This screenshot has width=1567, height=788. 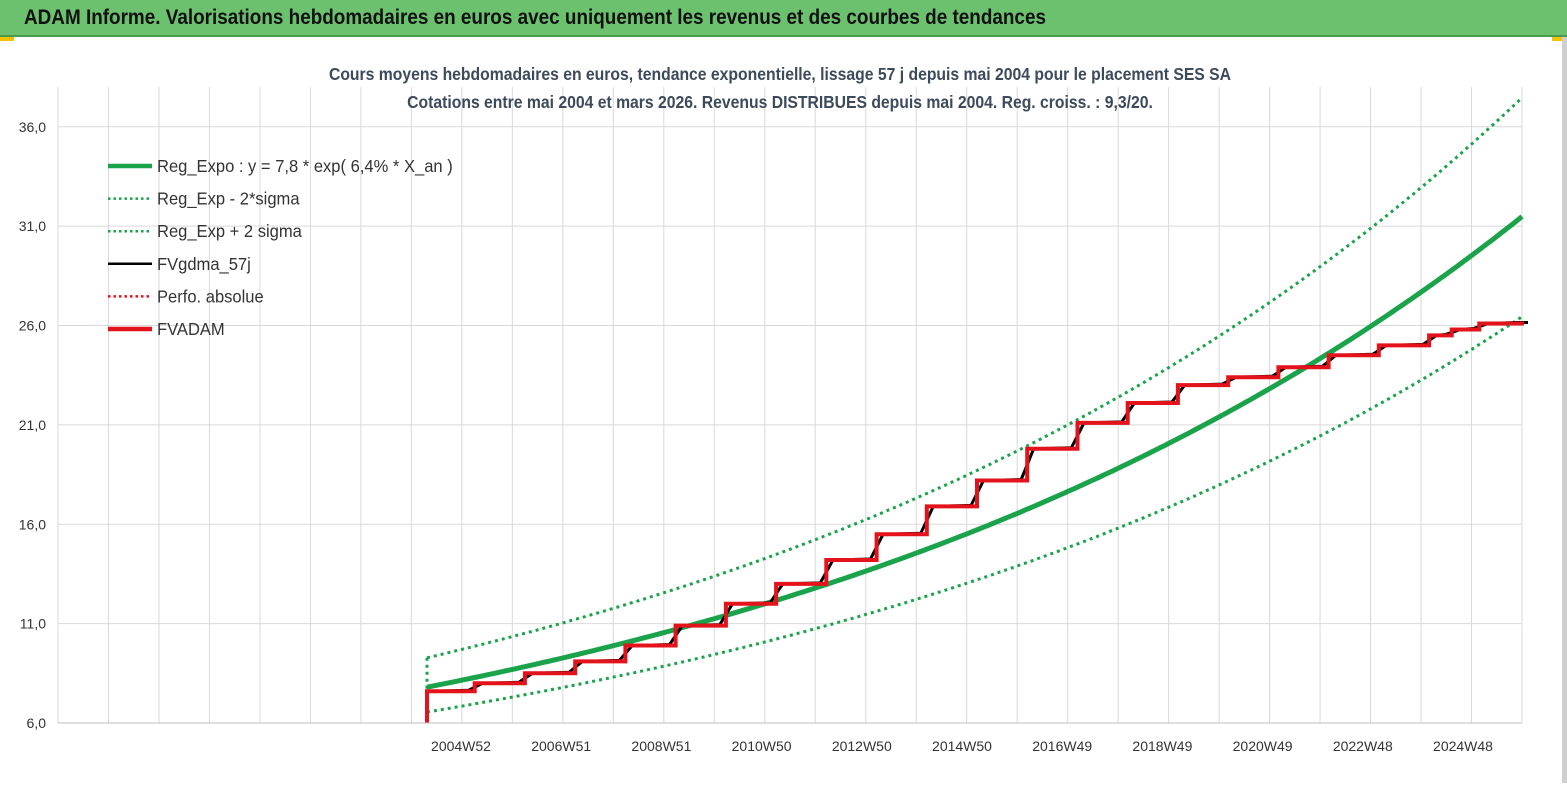 I want to click on x-tick-label: 2016W49, so click(x=1062, y=746).